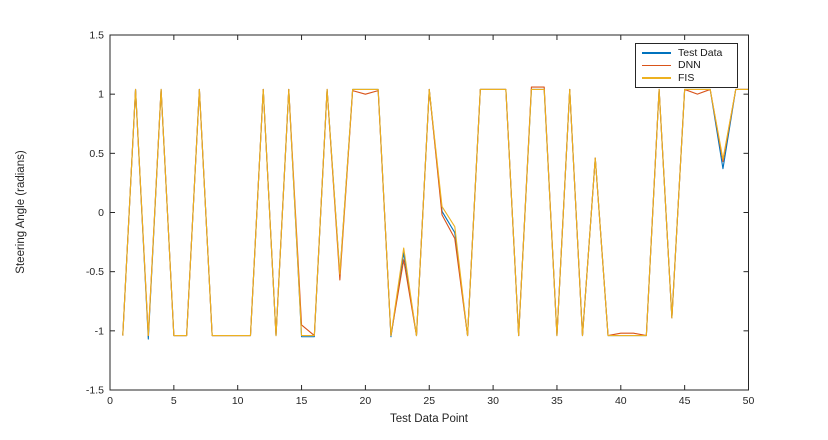  What do you see at coordinates (656, 65) in the screenshot?
I see `legend-line-swatch-dnn` at bounding box center [656, 65].